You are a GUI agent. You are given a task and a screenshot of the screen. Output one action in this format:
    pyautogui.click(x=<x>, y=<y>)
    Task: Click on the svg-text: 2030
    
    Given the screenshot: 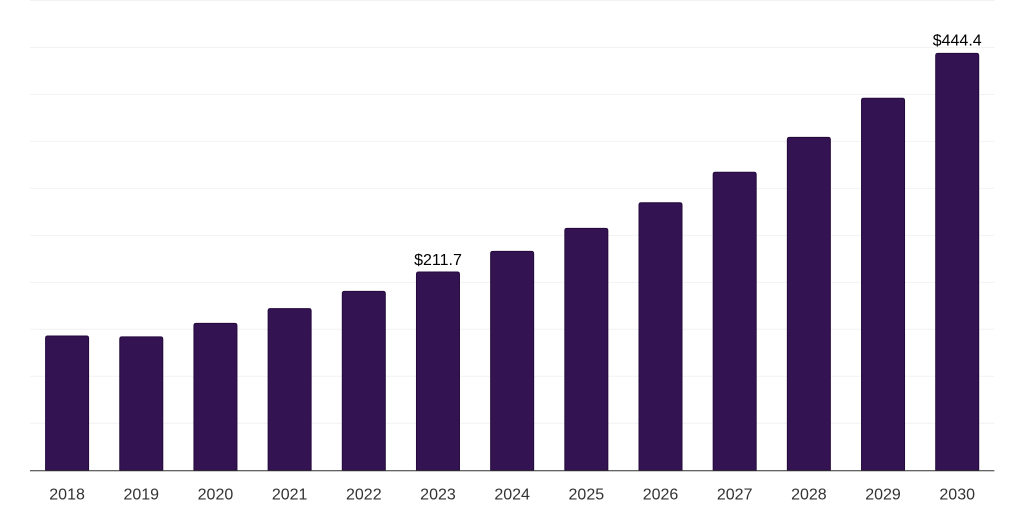 What is the action you would take?
    pyautogui.click(x=957, y=495)
    